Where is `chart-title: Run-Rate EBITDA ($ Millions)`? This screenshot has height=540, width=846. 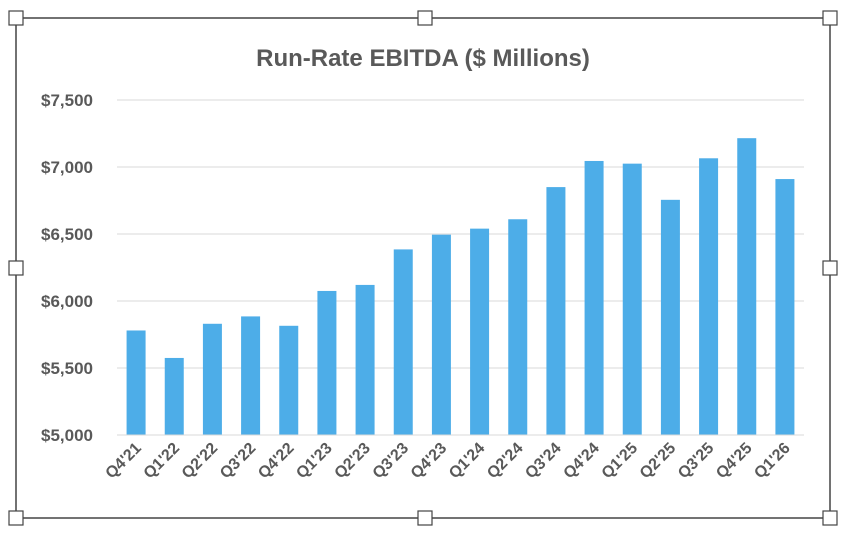
chart-title: Run-Rate EBITDA ($ Millions) is located at coordinates (423, 58).